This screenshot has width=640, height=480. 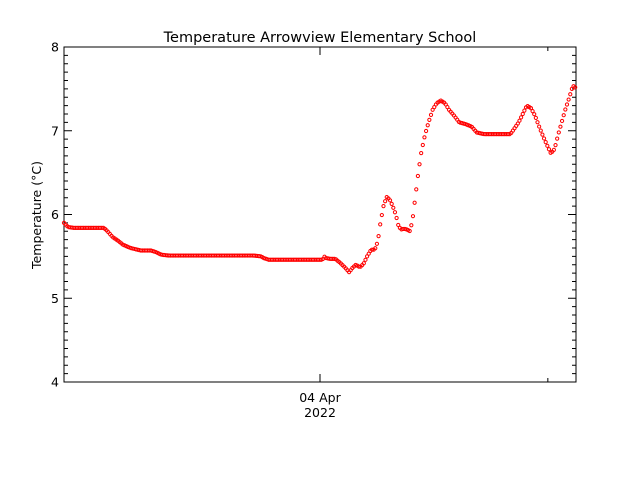 What do you see at coordinates (55, 130) in the screenshot?
I see `y-tick-label: 7` at bounding box center [55, 130].